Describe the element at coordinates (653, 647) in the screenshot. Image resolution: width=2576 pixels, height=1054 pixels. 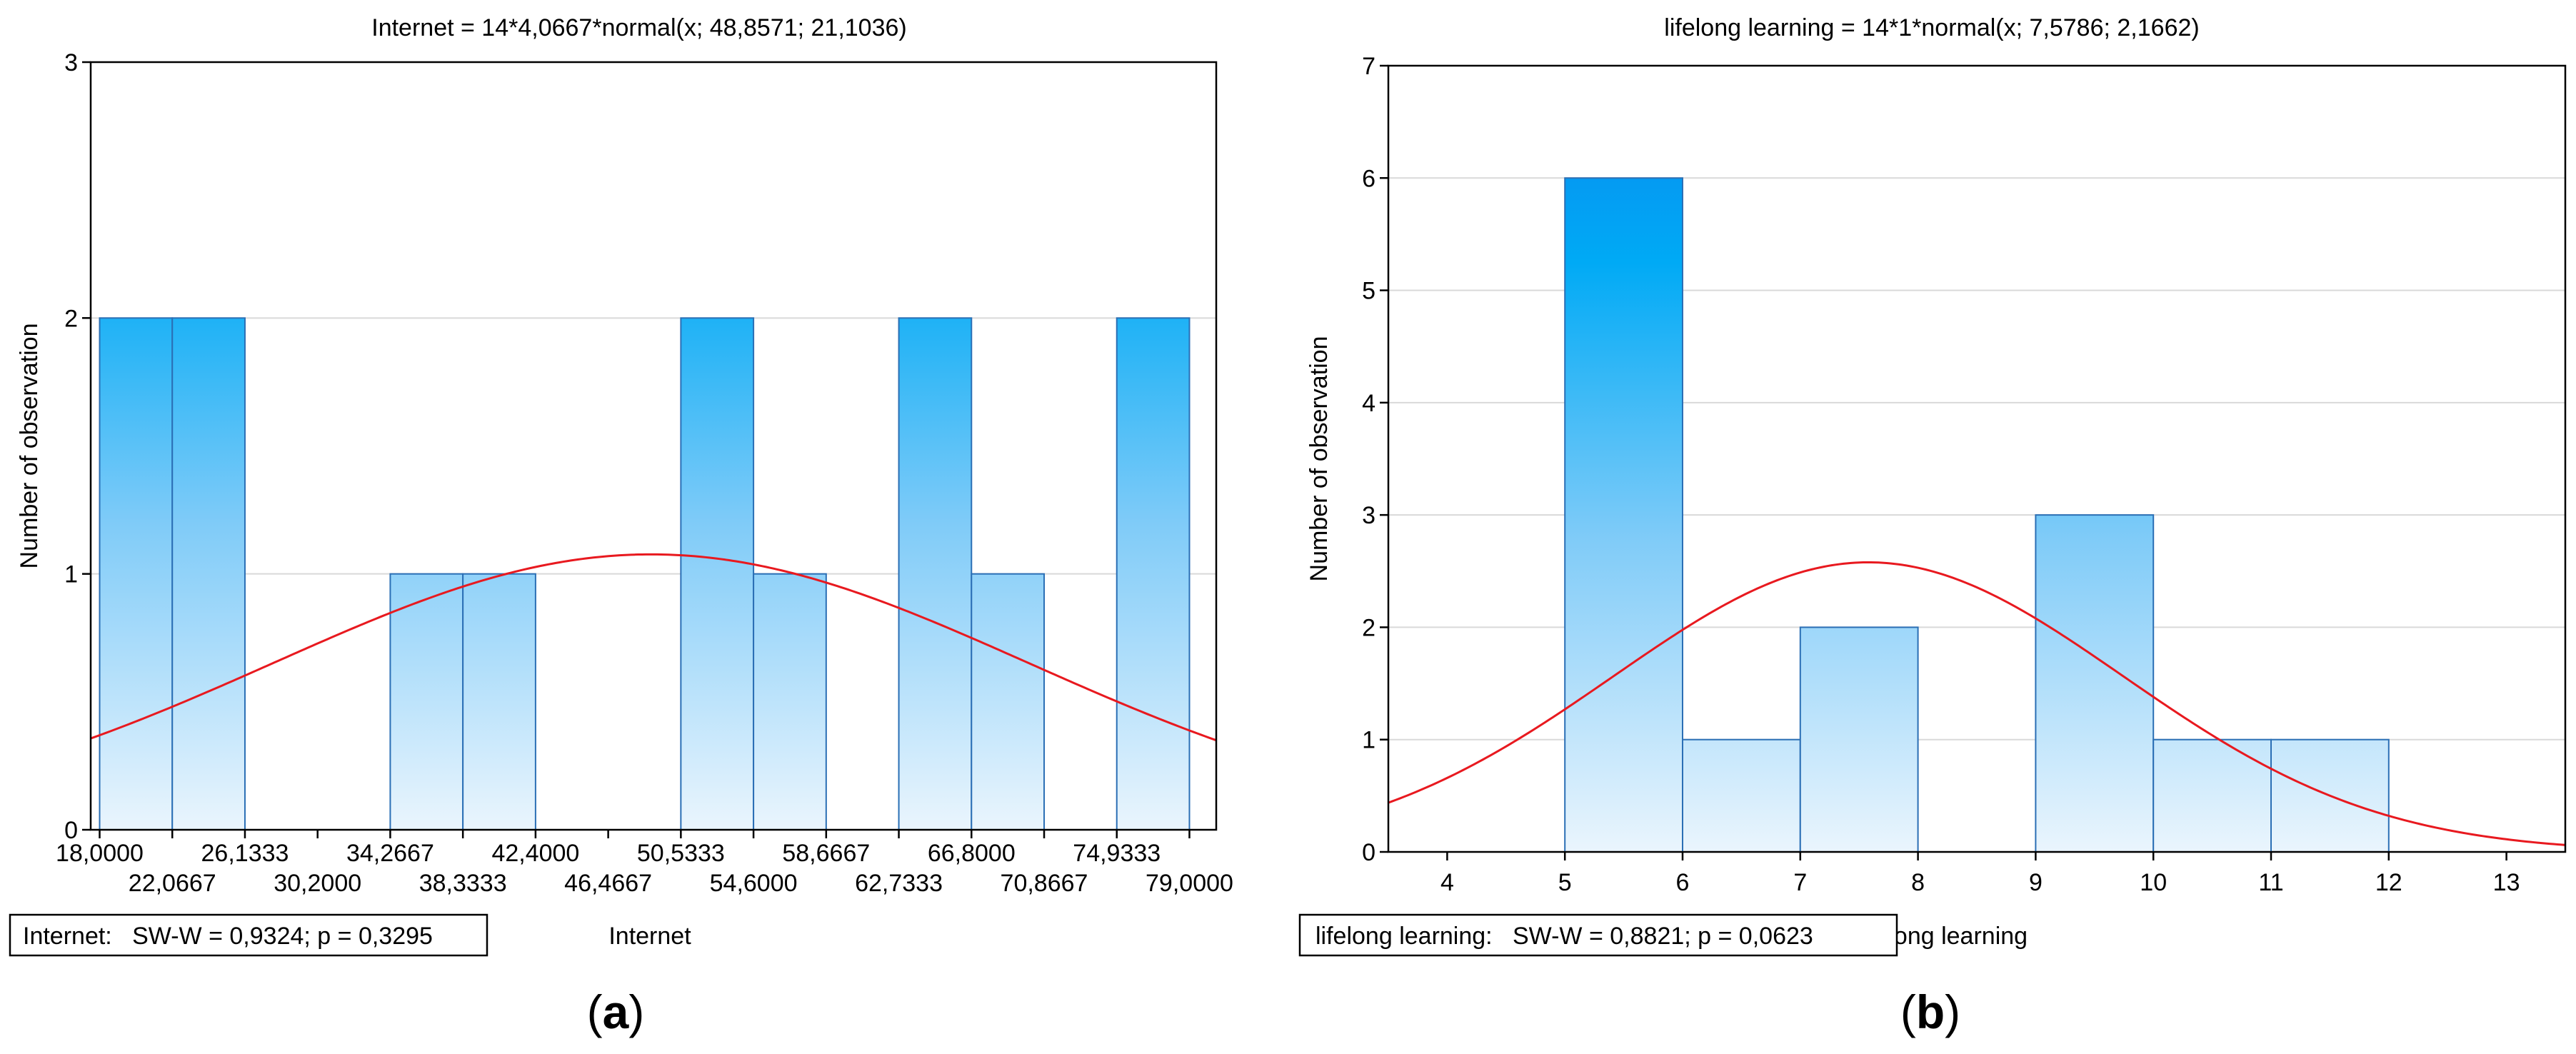
I see `normal-curve-internet` at that location.